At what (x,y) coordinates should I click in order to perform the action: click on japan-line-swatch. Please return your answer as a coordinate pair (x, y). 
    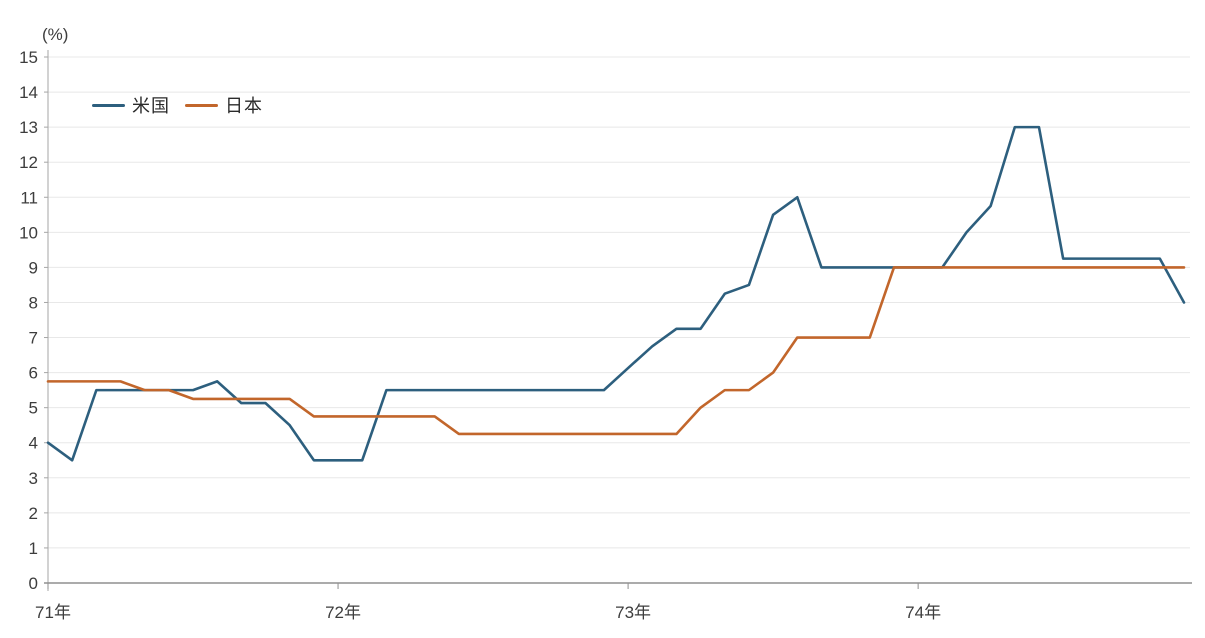
    Looking at the image, I should click on (201, 105).